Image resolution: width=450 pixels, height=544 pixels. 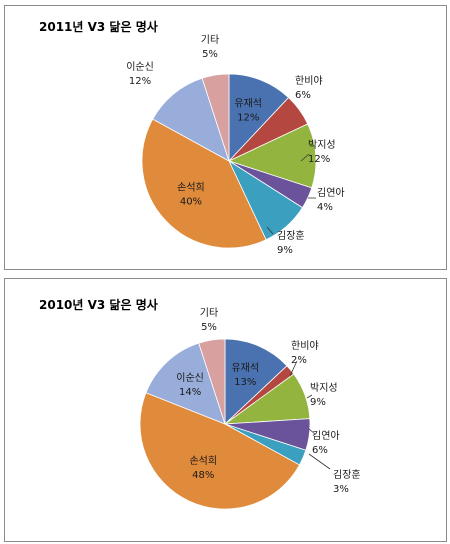 What do you see at coordinates (341, 489) in the screenshot?
I see `value-label: 3%` at bounding box center [341, 489].